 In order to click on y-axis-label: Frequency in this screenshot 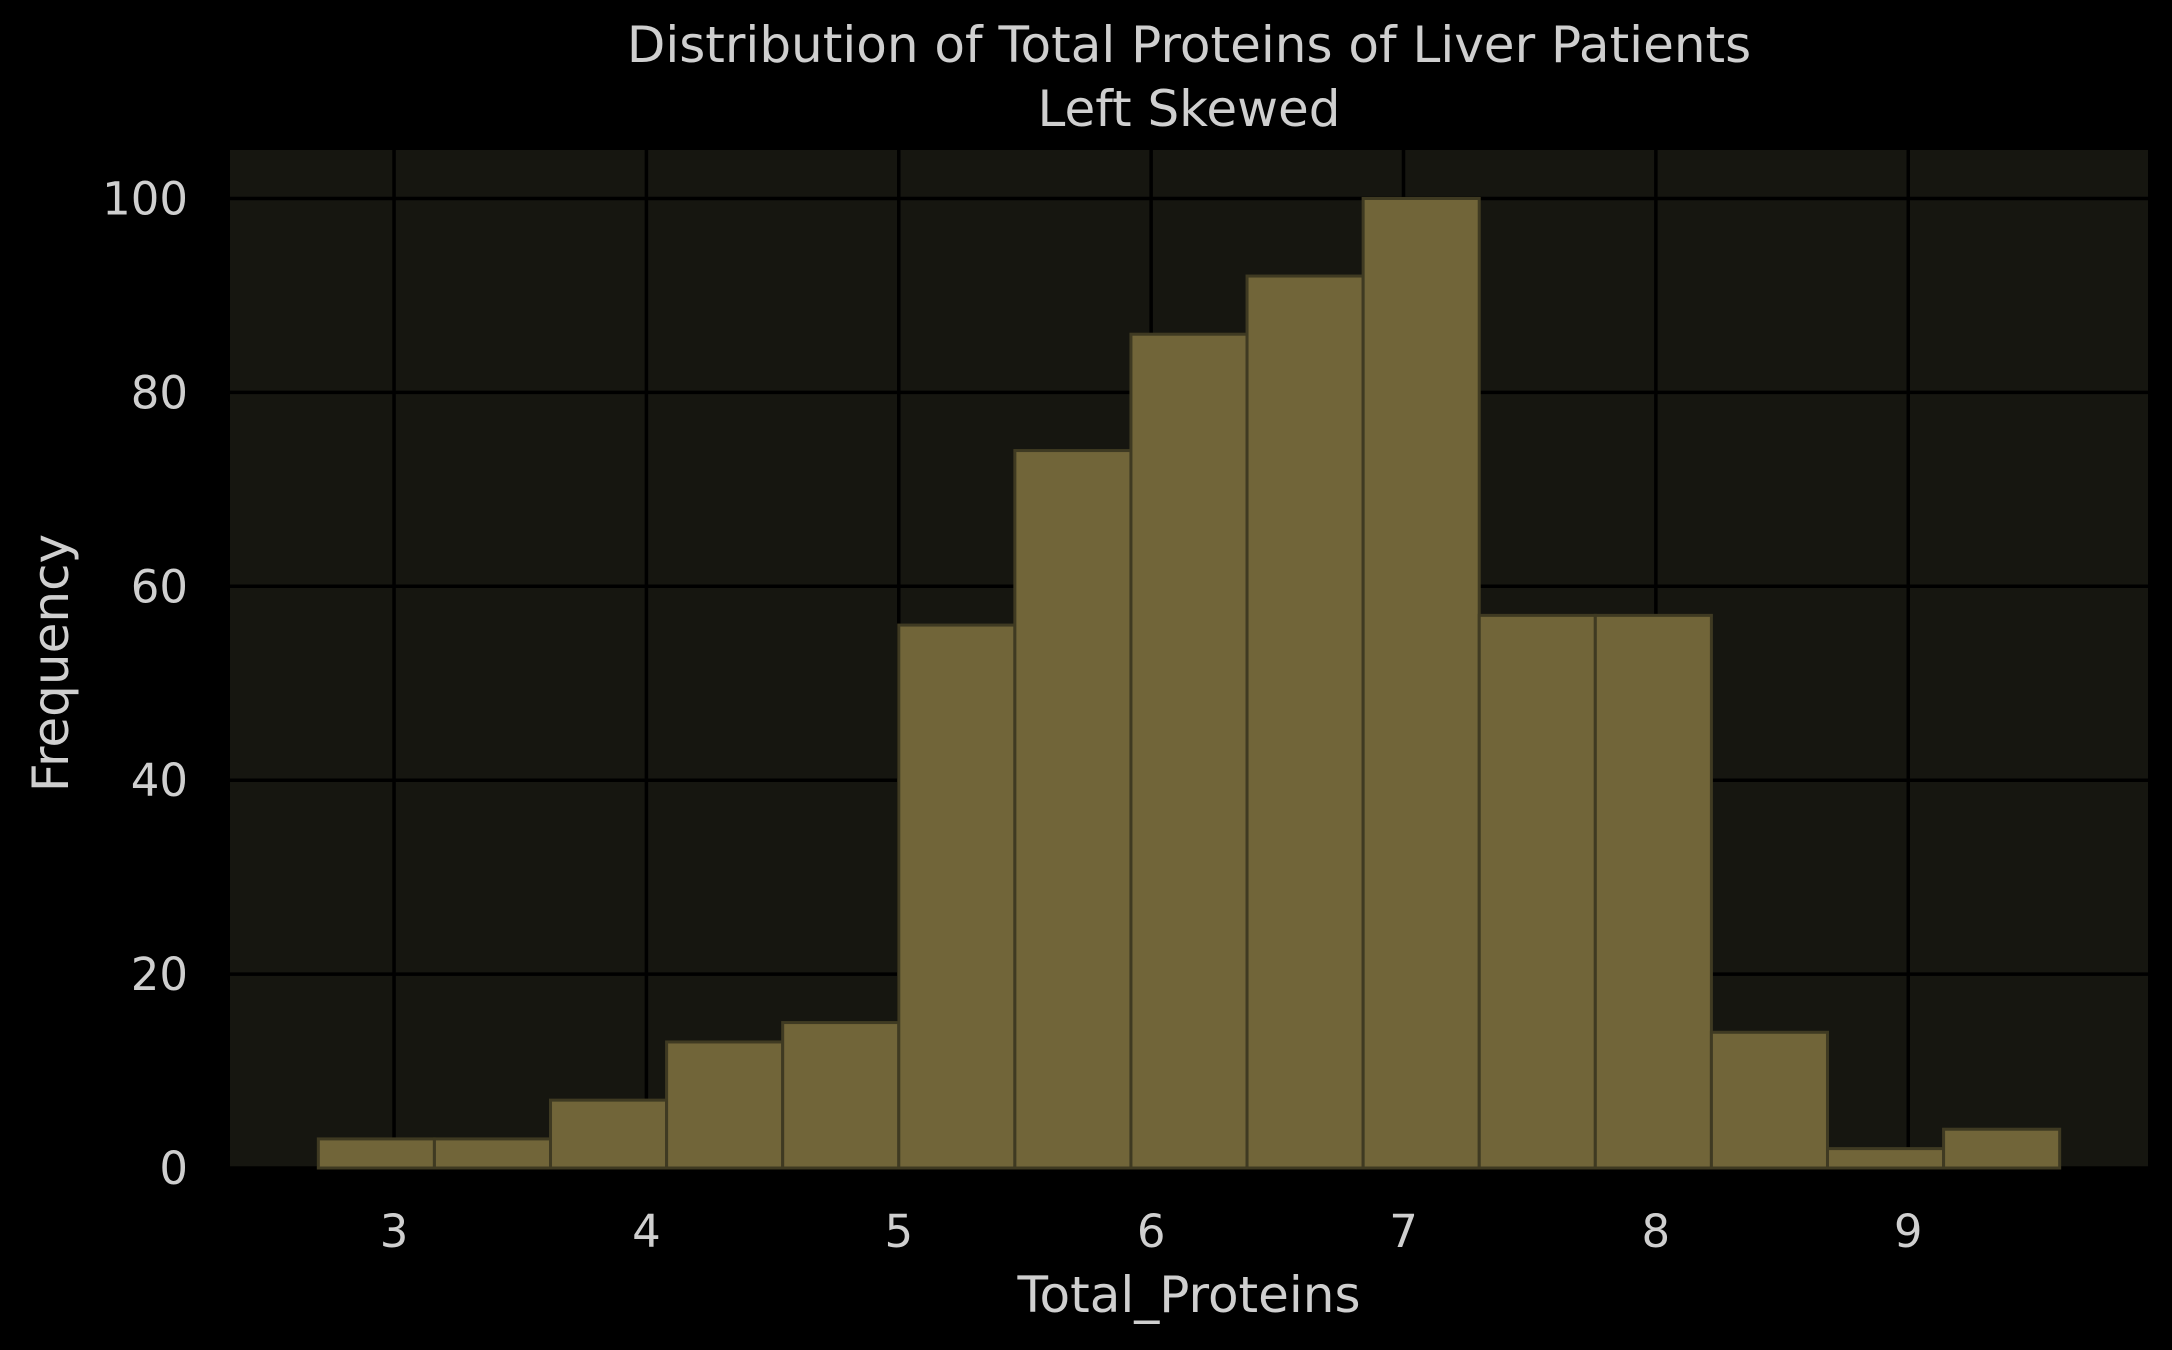, I will do `click(51, 663)`.